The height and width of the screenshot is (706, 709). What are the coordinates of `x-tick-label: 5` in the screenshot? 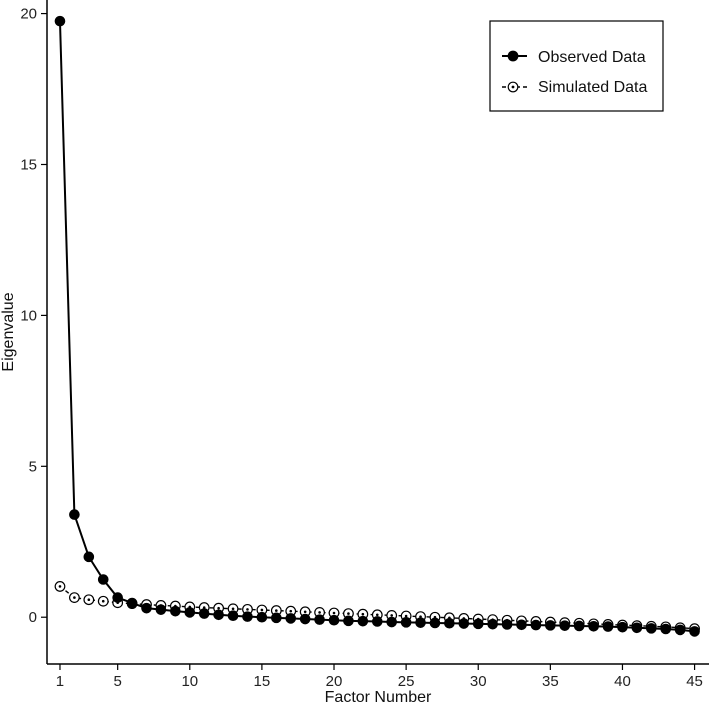 It's located at (117, 681).